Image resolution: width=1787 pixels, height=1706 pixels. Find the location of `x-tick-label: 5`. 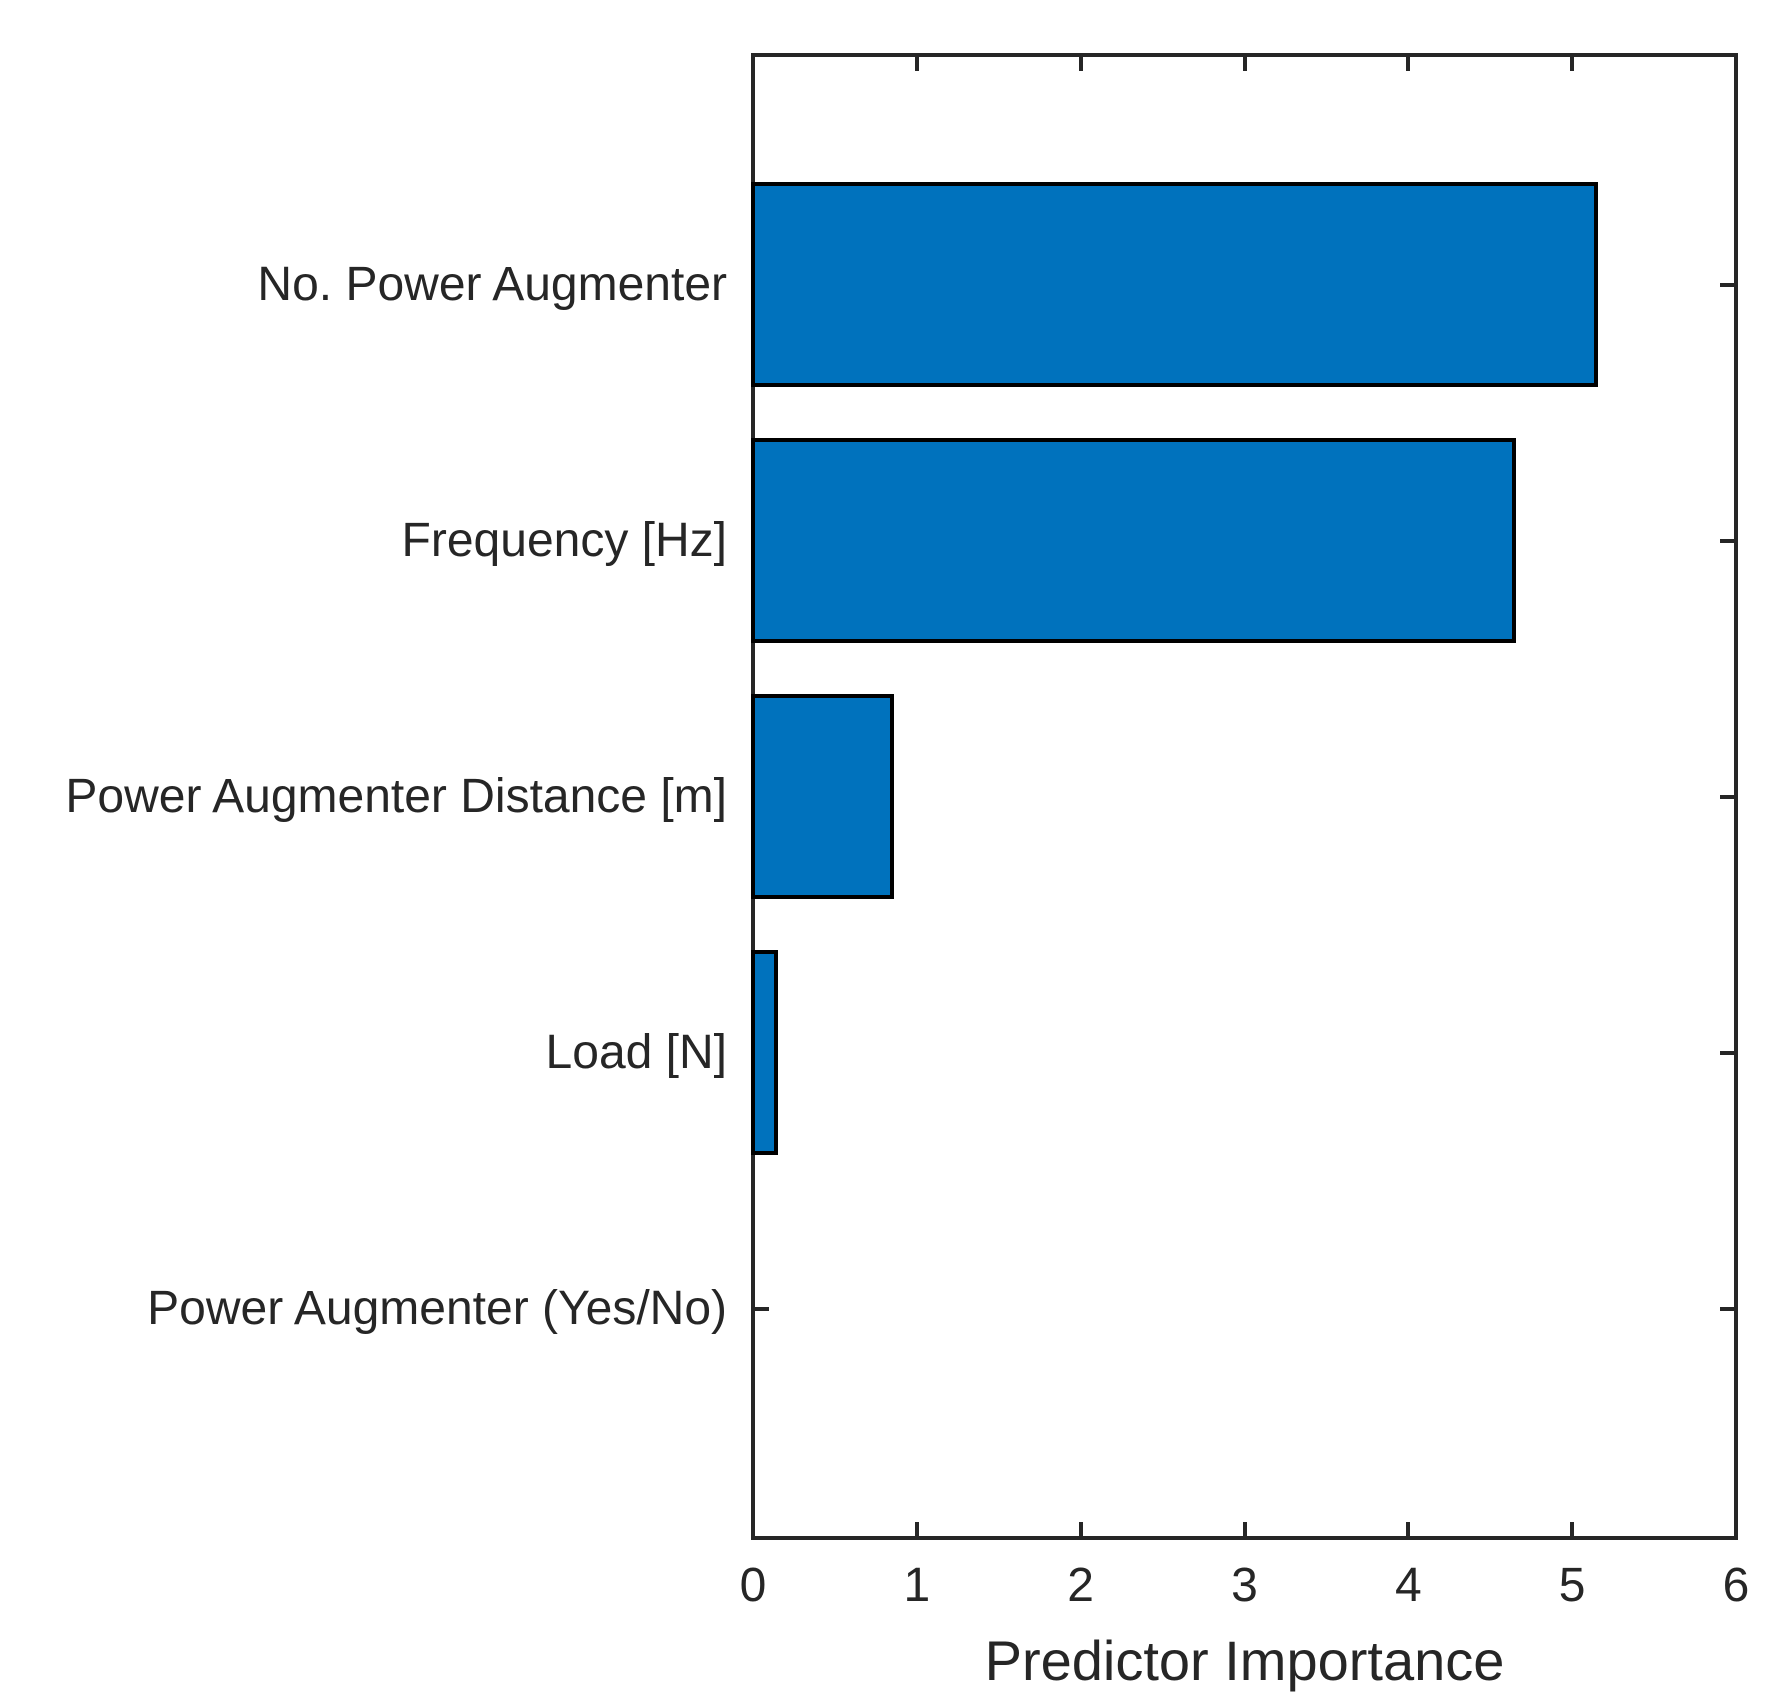

x-tick-label: 5 is located at coordinates (1572, 1585).